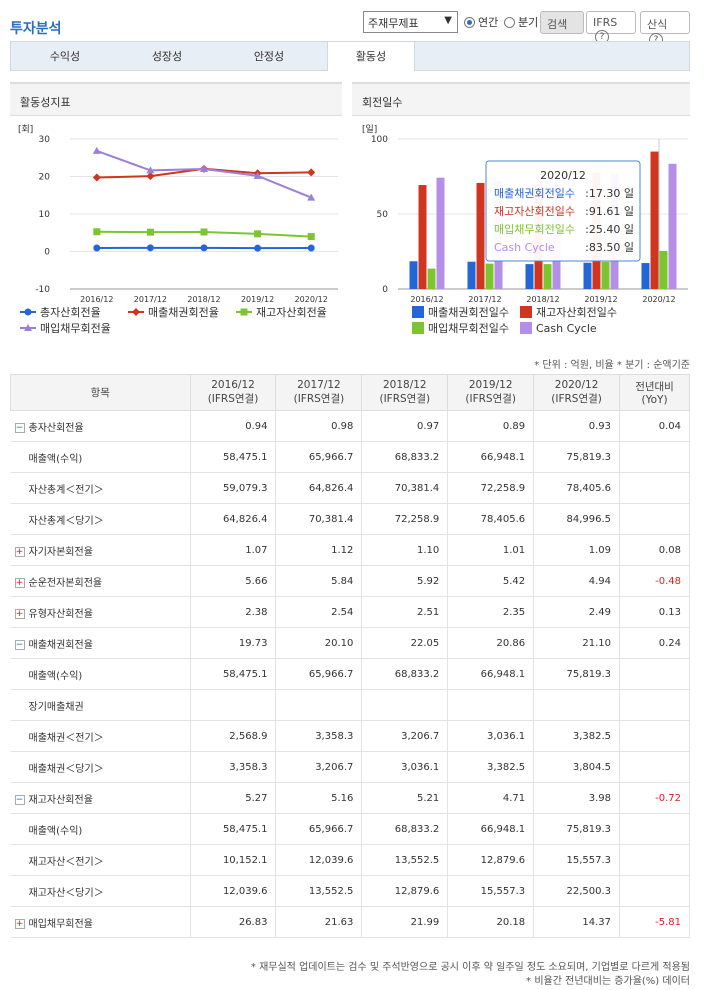 The image size is (704, 990). What do you see at coordinates (405, 736) in the screenshot?
I see `value-cell: 3,206.7` at bounding box center [405, 736].